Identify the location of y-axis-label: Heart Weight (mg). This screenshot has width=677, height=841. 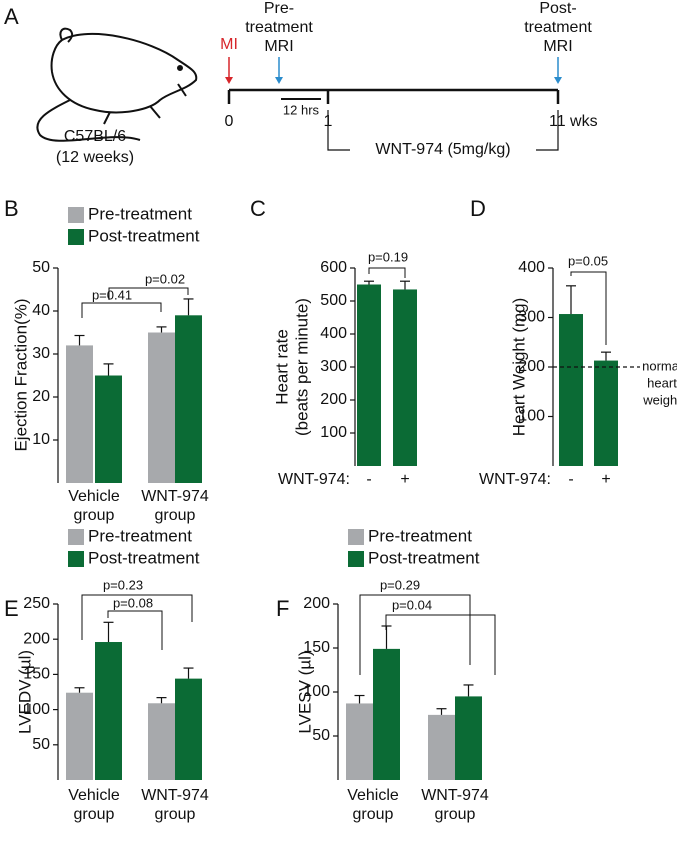
(518, 367).